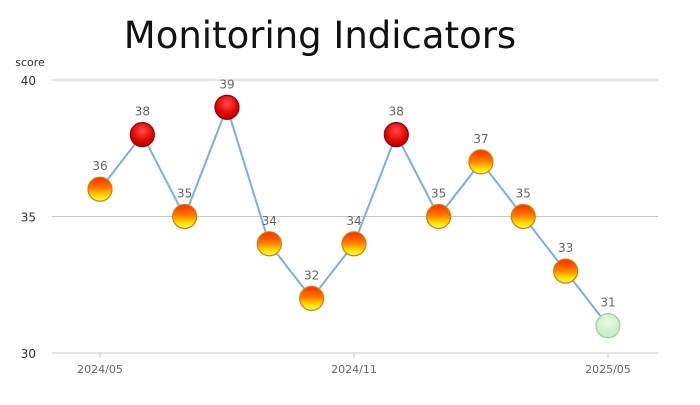 The width and height of the screenshot is (700, 405). Describe the element at coordinates (354, 369) in the screenshot. I see `x-tick-label: 2024/11` at that location.